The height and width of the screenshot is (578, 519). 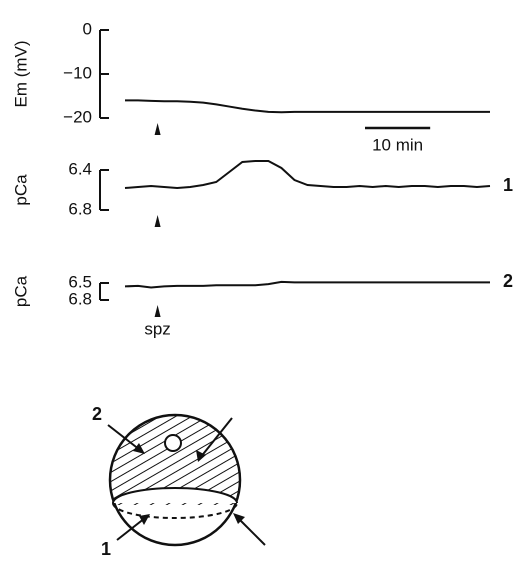 I want to click on y-axis-label: Em (mV), so click(x=20, y=73).